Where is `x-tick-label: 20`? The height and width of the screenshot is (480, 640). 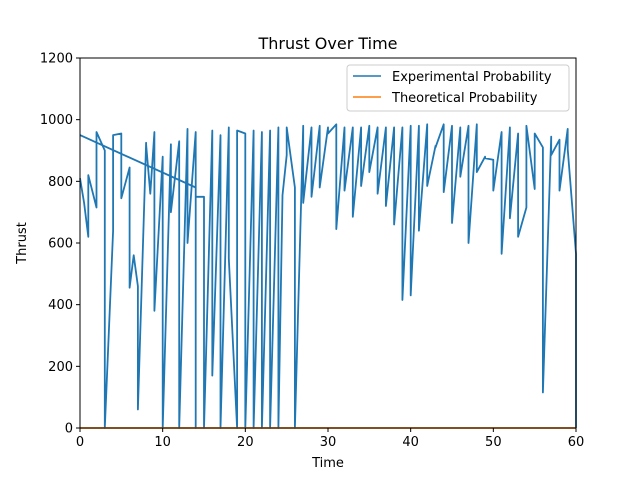 x-tick-label: 20 is located at coordinates (245, 442).